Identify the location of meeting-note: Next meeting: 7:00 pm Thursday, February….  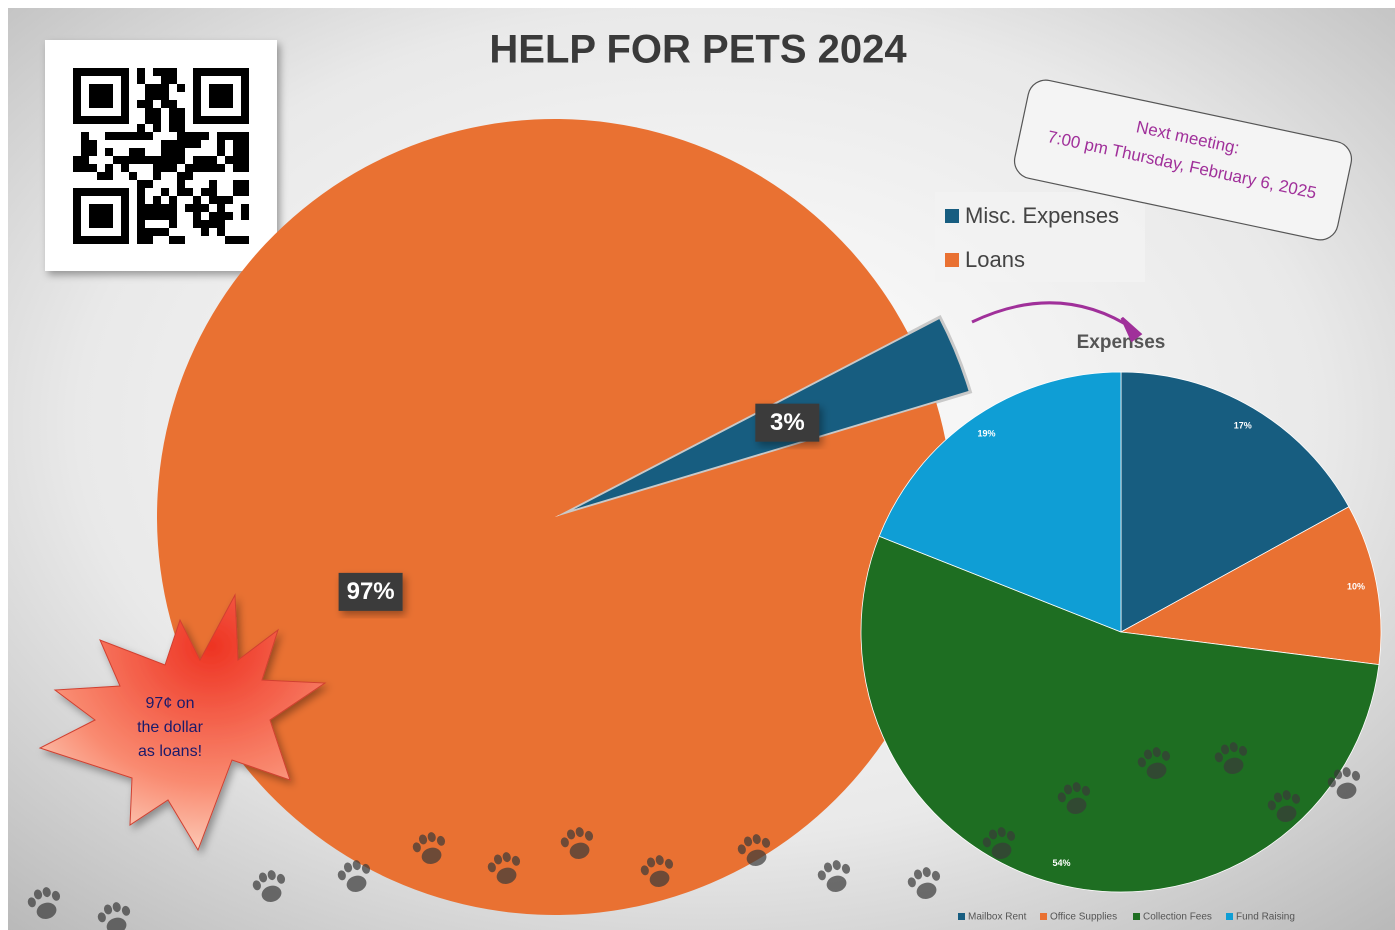
(1183, 160).